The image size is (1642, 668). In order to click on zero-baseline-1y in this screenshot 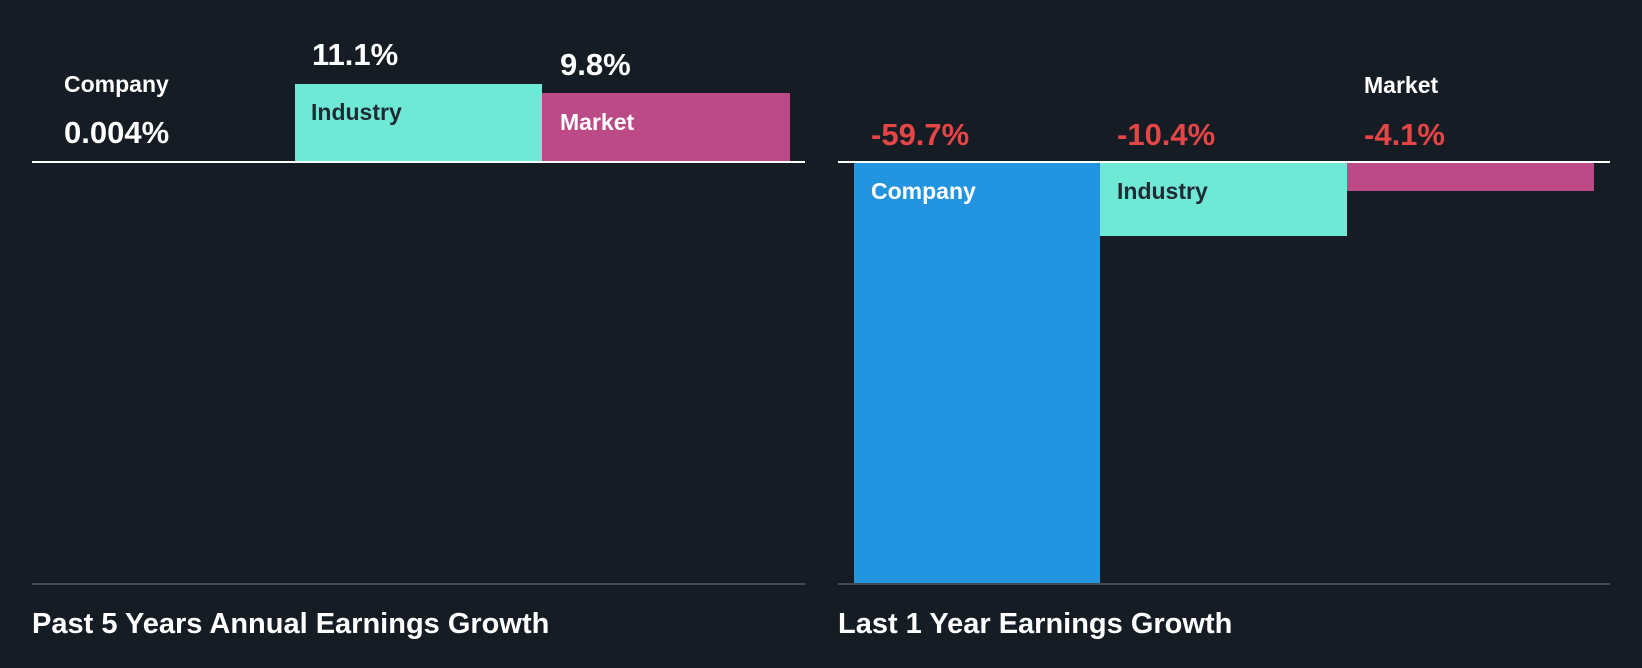, I will do `click(1224, 162)`.